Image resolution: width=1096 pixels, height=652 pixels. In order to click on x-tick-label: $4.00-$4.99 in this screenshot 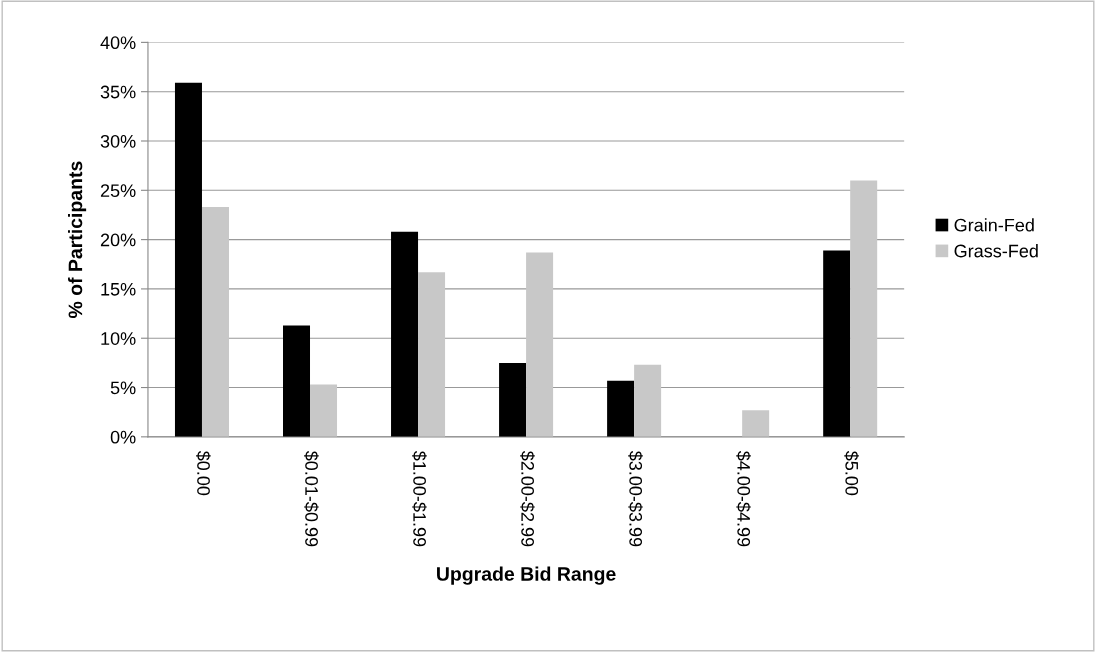, I will do `click(743, 498)`.